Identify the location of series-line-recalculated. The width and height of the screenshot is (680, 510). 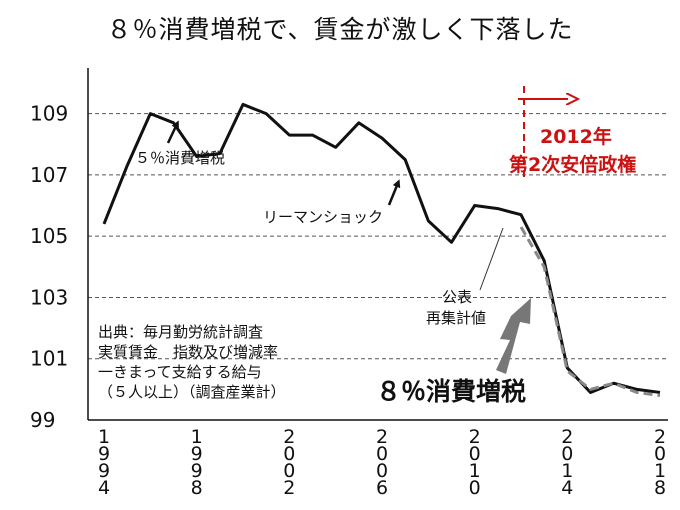
(590, 311).